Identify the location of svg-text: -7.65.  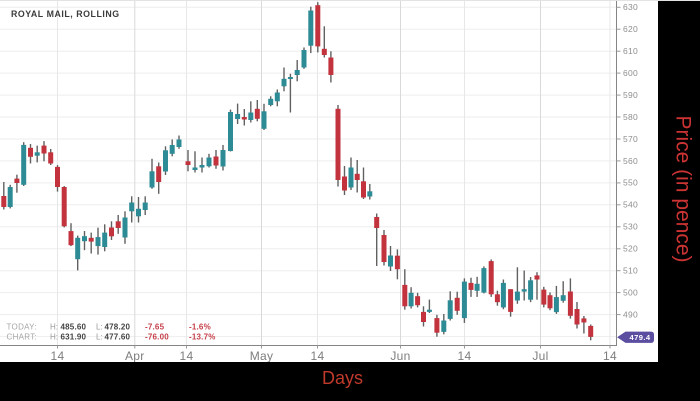
(155, 327).